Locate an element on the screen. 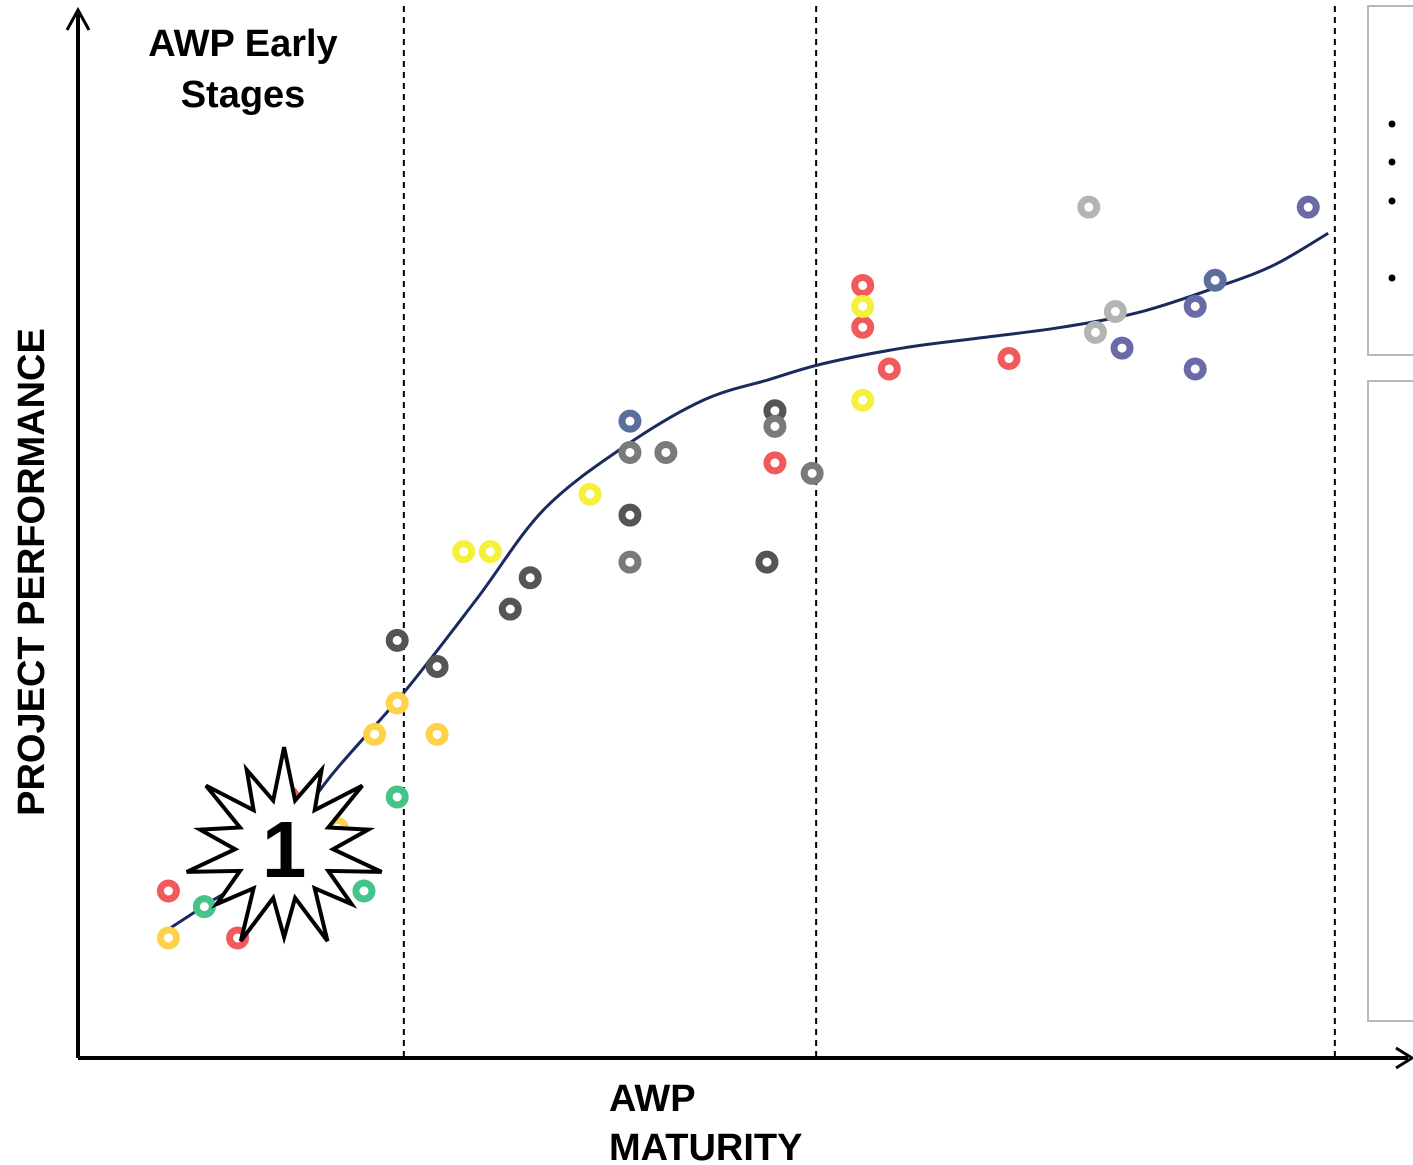 The width and height of the screenshot is (1413, 1165). early-stages-label-line-1: AWP Early is located at coordinates (242, 44).